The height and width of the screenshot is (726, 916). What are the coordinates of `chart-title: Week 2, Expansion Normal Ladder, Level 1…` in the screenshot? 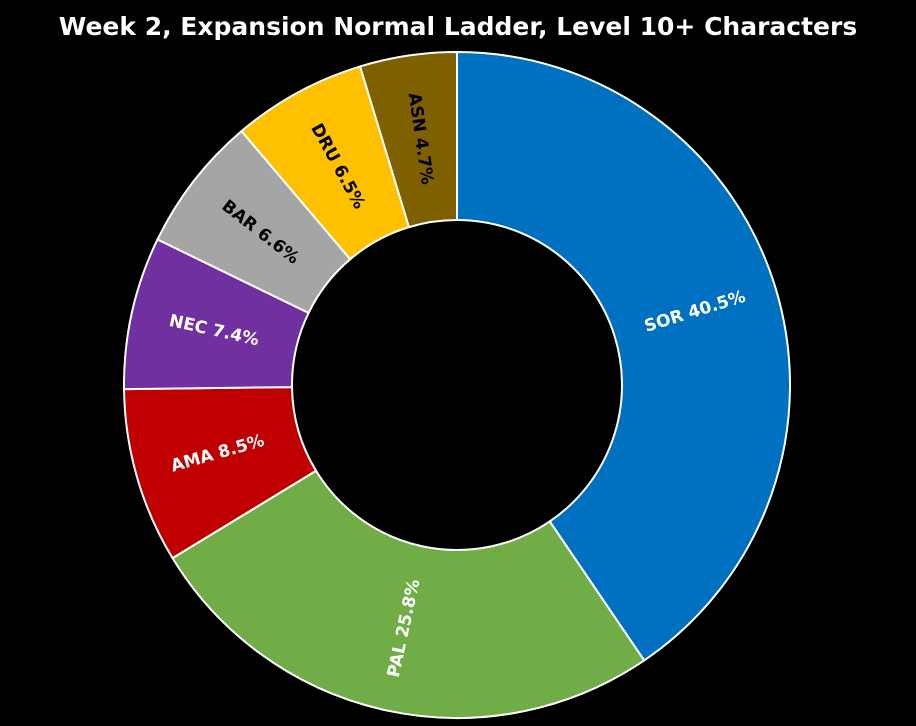 It's located at (458, 26).